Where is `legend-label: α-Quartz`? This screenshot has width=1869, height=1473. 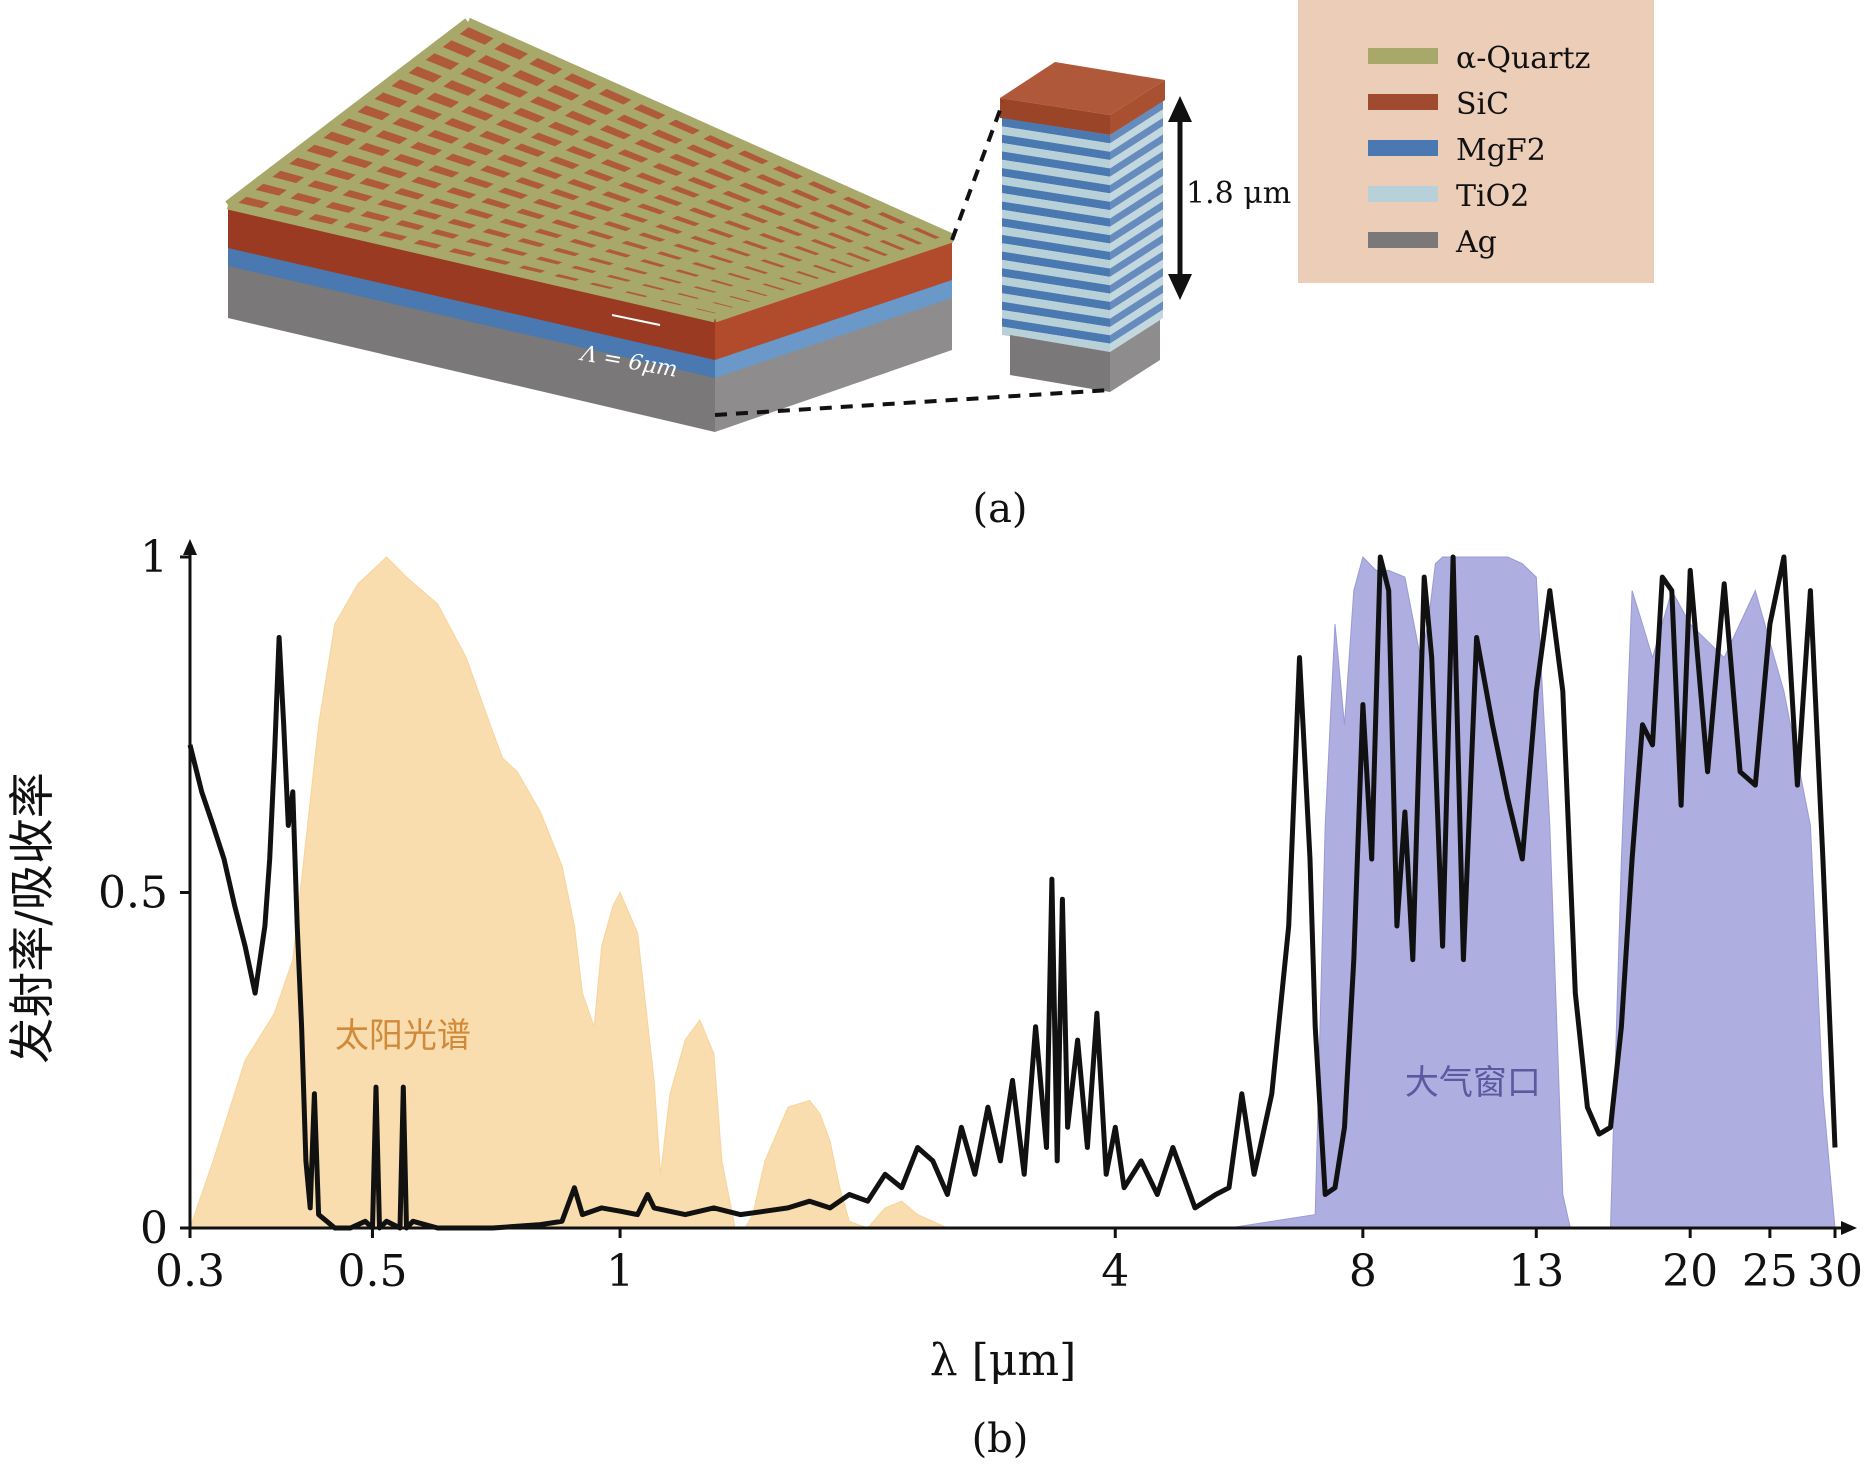 legend-label: α-Quartz is located at coordinates (1523, 58).